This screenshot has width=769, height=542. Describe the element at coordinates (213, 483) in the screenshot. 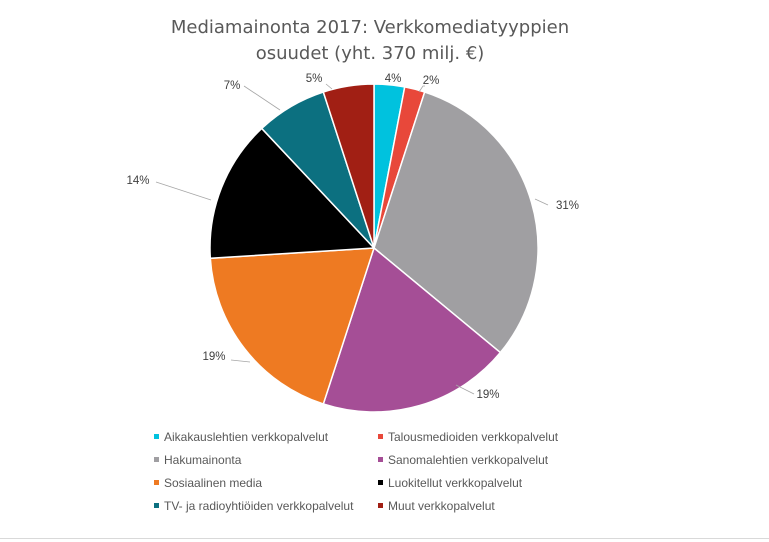

I see `legend-label-5: Sosiaalinen media` at that location.